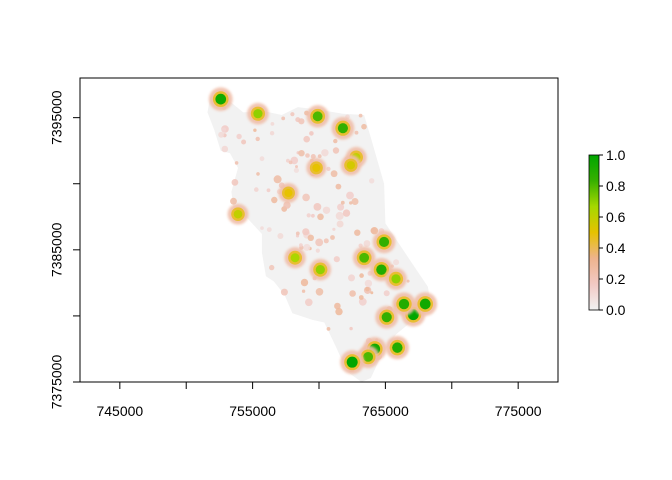  Describe the element at coordinates (607, 232) in the screenshot. I see `color-legend: 0.0 0.2 0.4 0.6 0.8 1.0` at that location.